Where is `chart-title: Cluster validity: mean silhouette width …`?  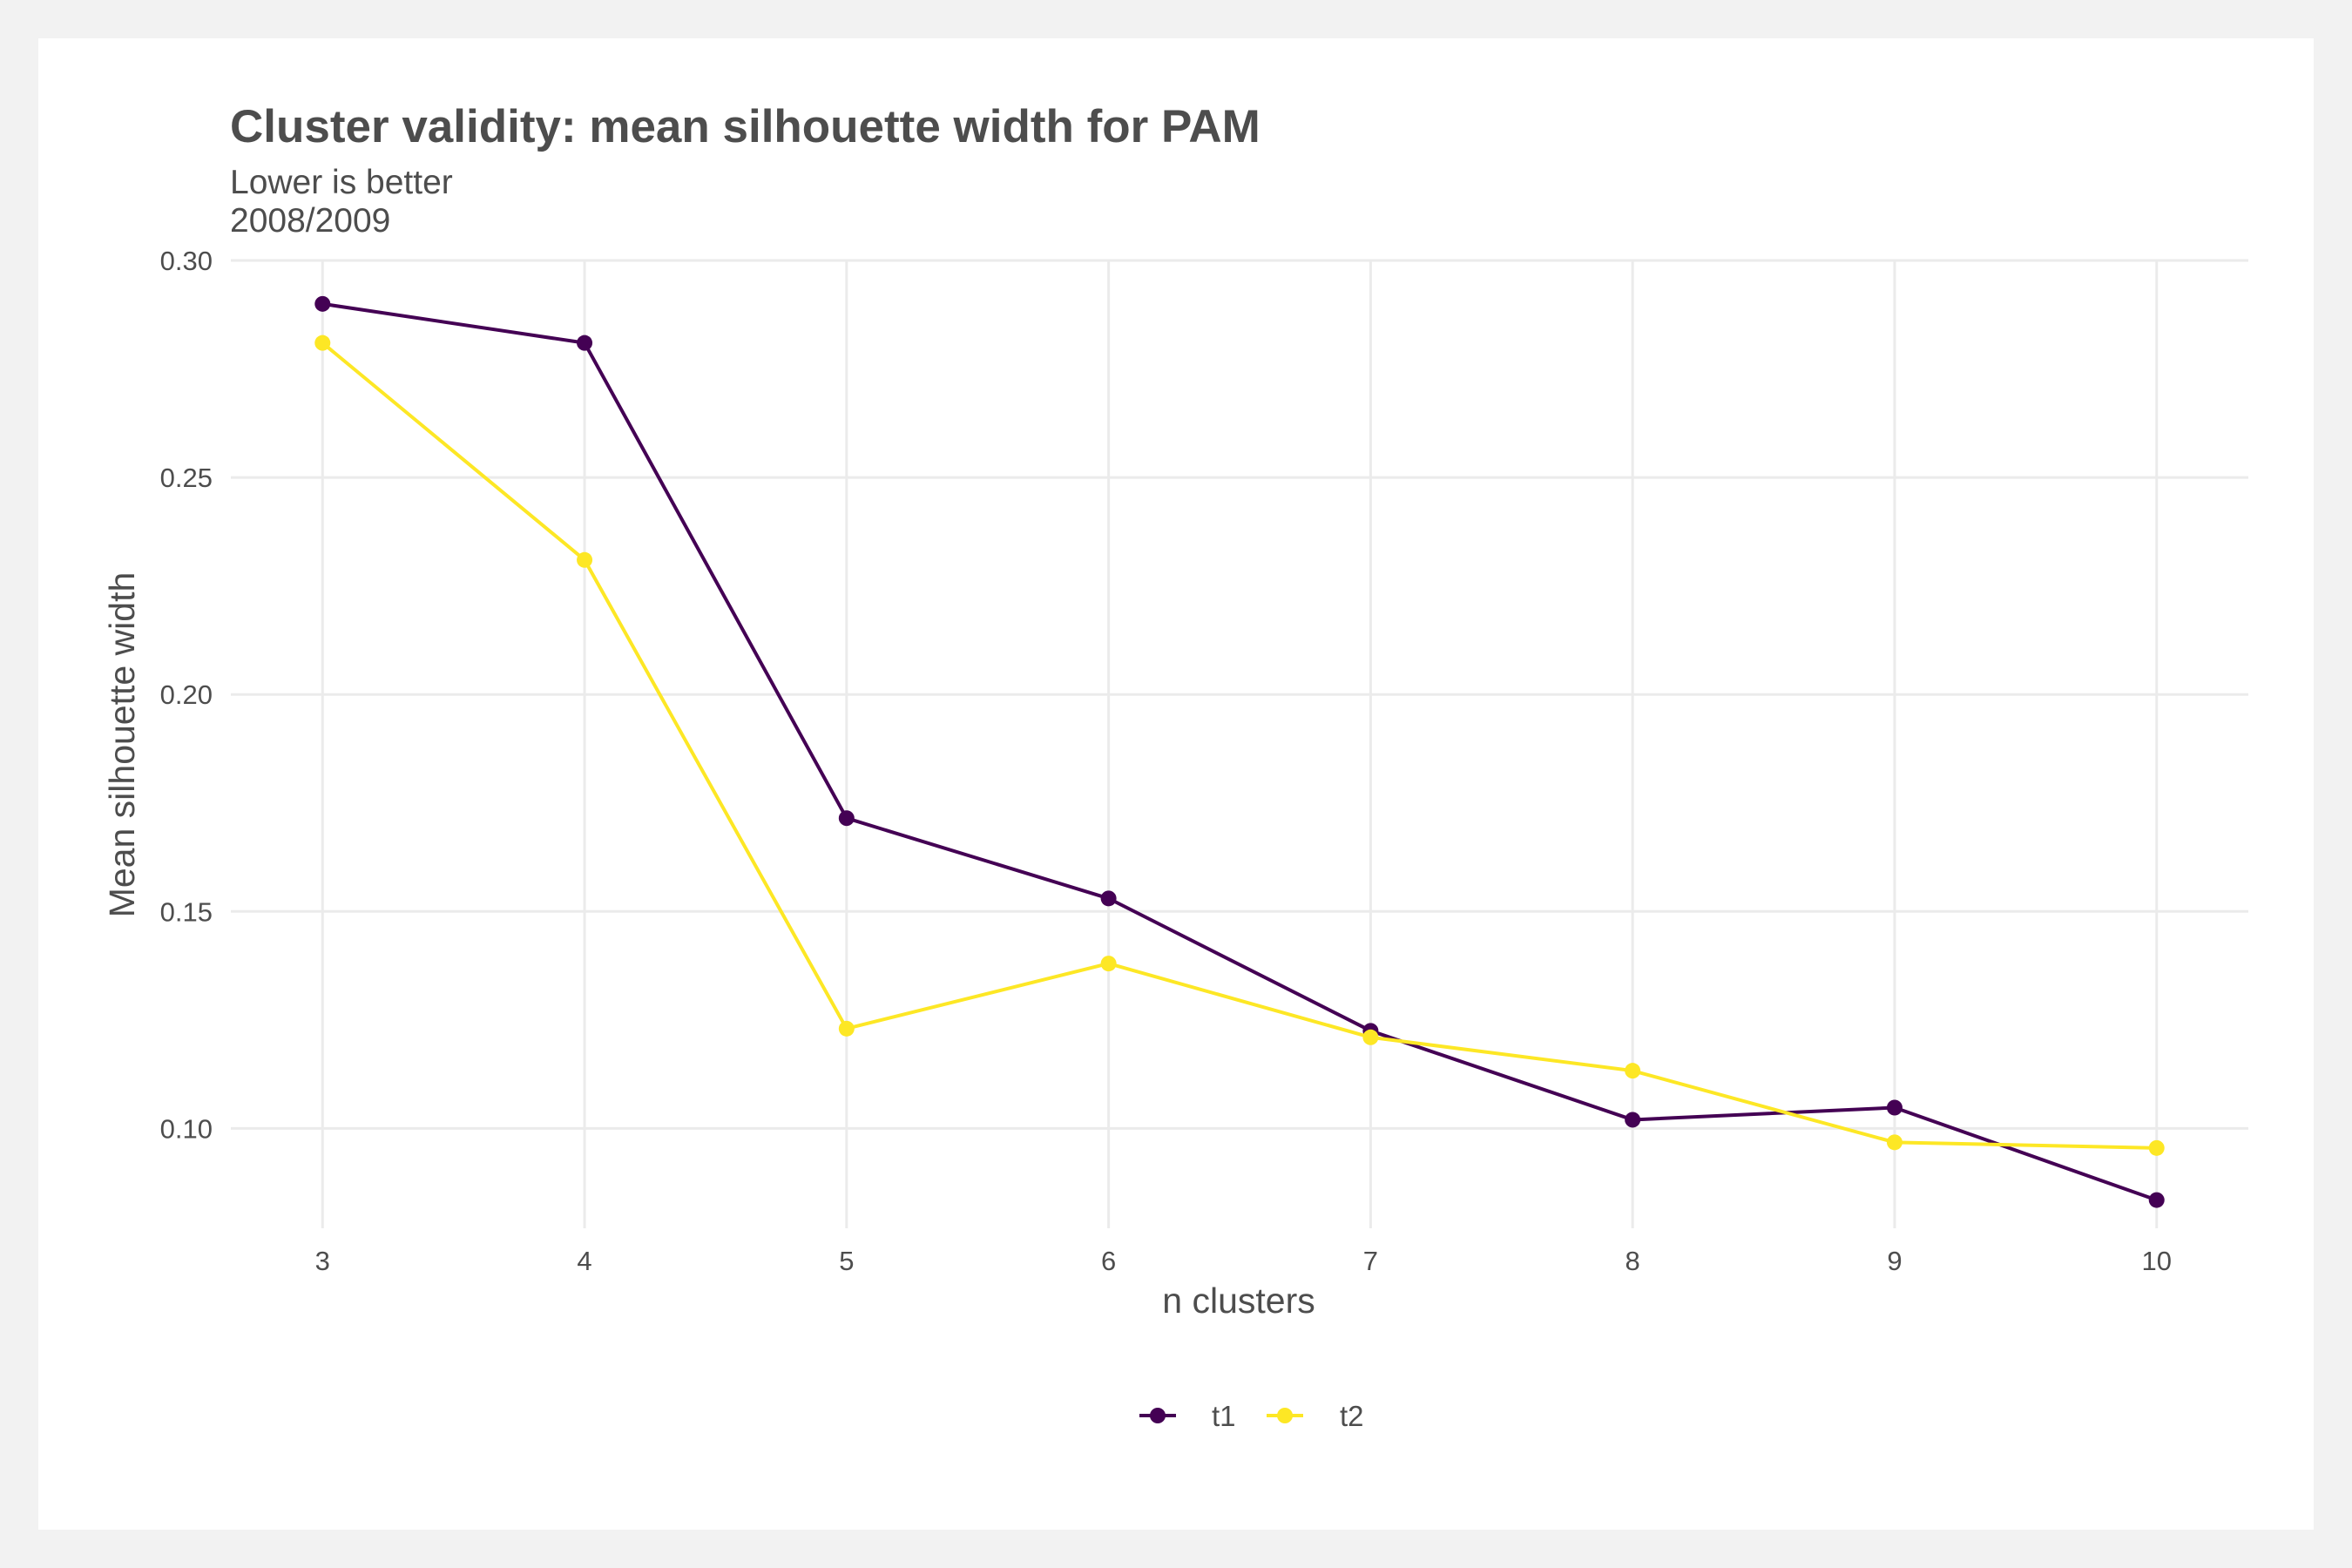 chart-title: Cluster validity: mean silhouette width … is located at coordinates (745, 126).